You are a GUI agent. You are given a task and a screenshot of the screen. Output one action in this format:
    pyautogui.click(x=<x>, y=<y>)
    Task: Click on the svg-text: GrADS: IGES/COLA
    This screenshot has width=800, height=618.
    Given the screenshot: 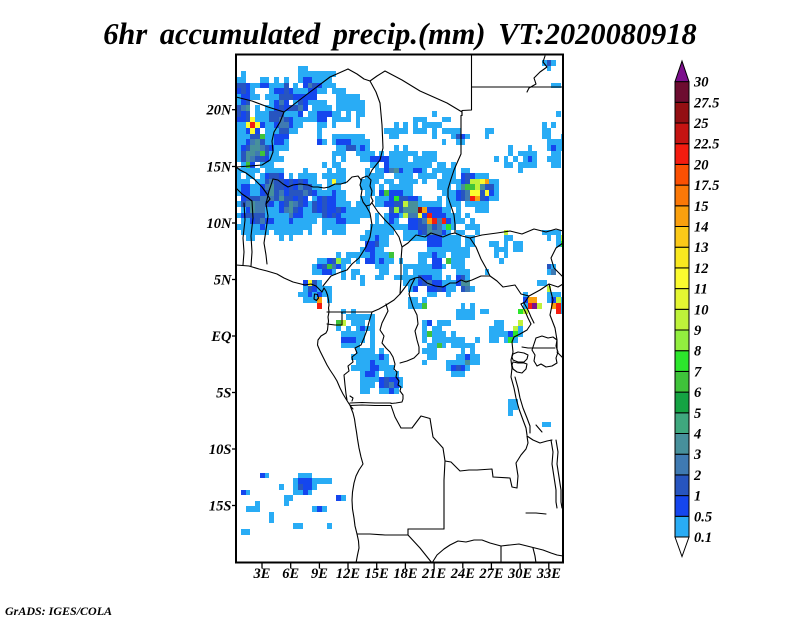 What is the action you would take?
    pyautogui.click(x=58, y=611)
    